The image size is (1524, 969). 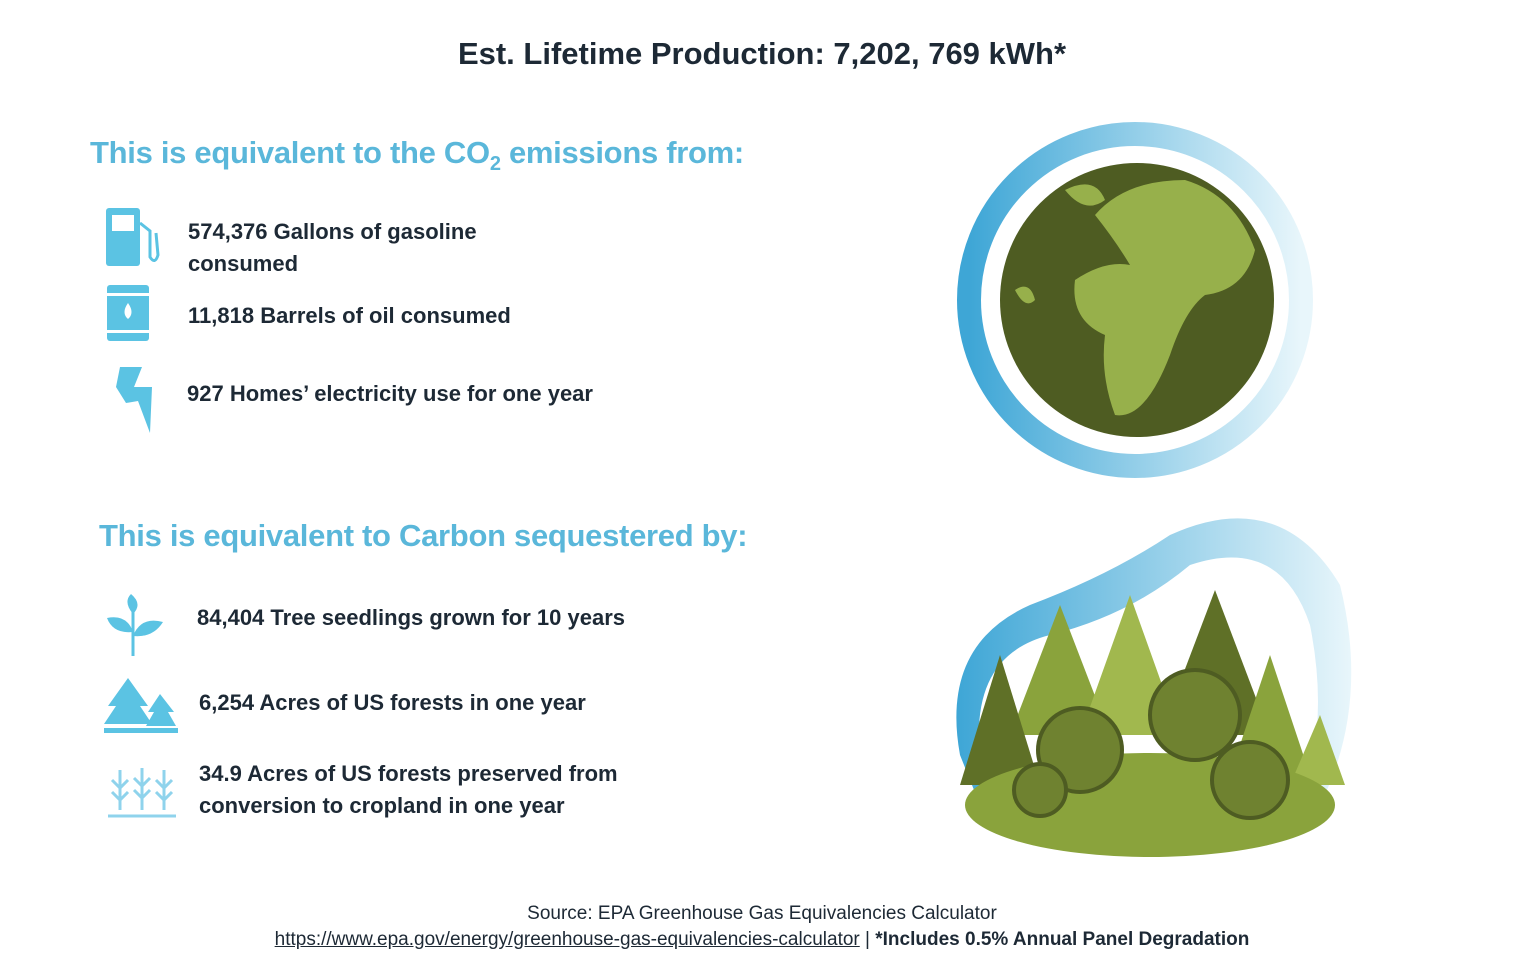 I want to click on crop-icon, so click(x=142, y=793).